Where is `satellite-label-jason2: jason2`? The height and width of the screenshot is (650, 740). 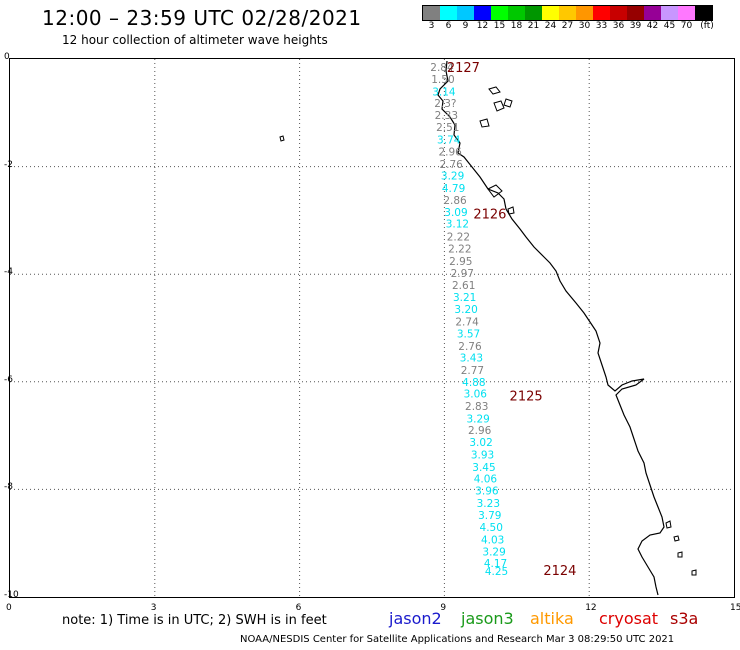 satellite-label-jason2: jason2 is located at coordinates (415, 618).